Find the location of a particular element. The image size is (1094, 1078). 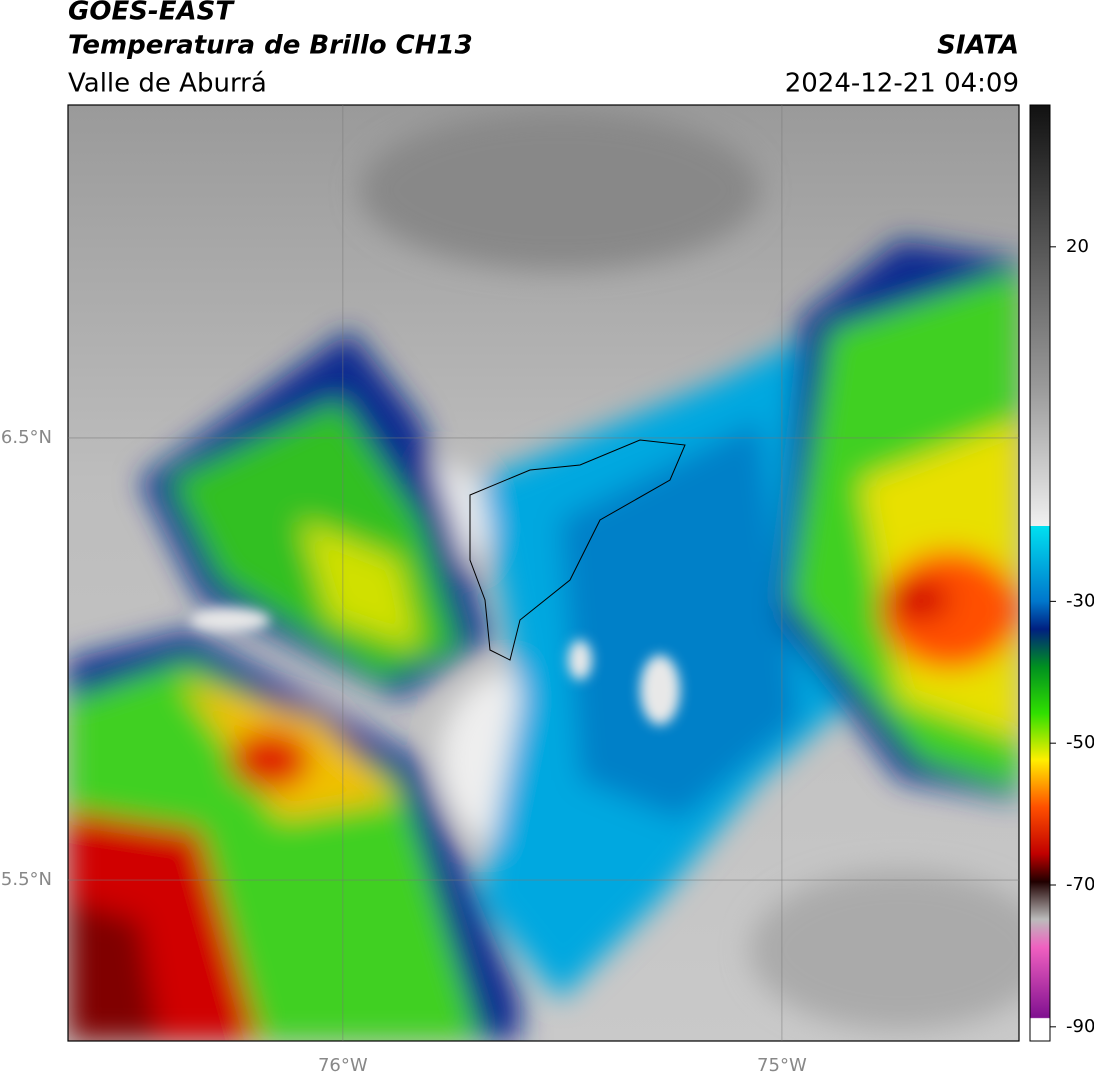

source: SIATA is located at coordinates (978, 46).